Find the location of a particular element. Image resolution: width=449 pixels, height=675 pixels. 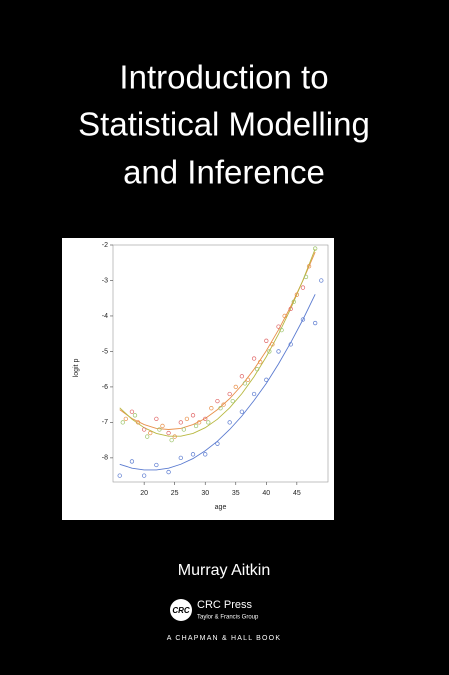

y-tick-label: -7 is located at coordinates (105, 422).